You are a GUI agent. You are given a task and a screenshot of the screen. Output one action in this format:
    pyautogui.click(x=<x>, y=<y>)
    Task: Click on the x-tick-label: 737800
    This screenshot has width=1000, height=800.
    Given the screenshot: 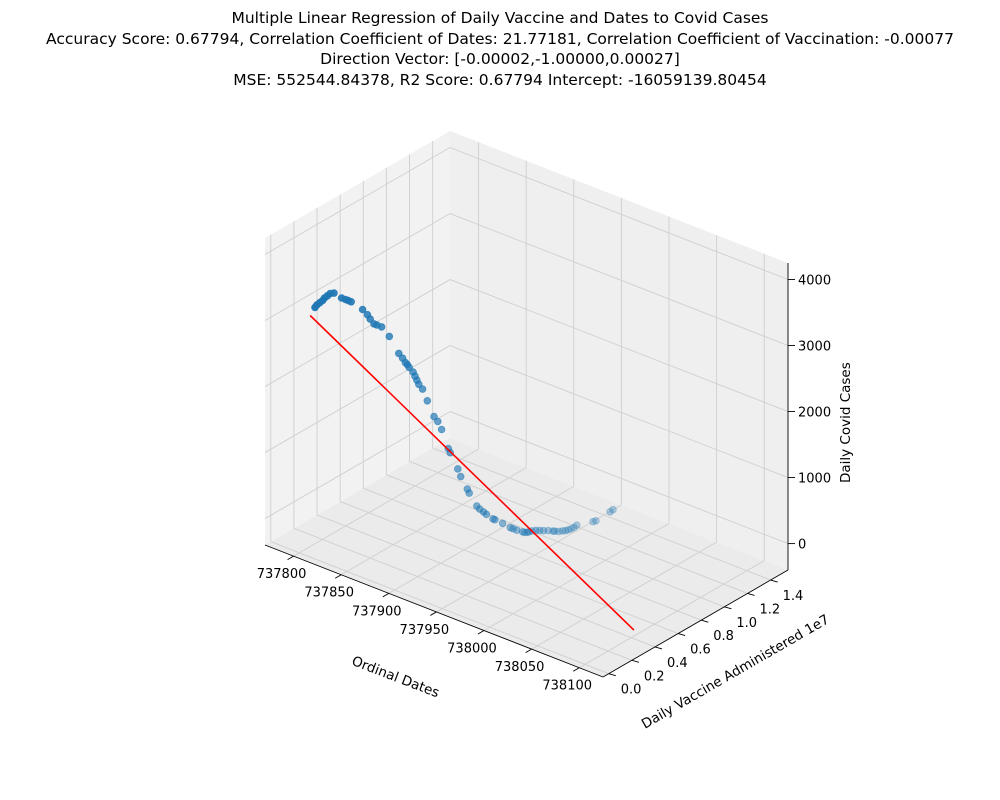 What is the action you would take?
    pyautogui.click(x=282, y=574)
    